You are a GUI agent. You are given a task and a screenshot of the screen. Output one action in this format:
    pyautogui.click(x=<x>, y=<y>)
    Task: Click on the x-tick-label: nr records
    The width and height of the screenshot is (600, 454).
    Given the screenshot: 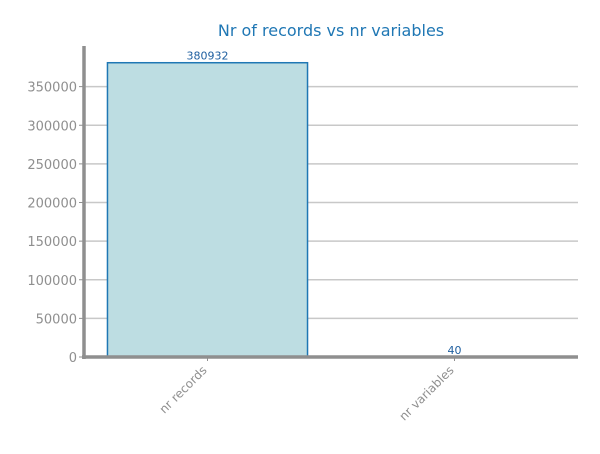 What is the action you would take?
    pyautogui.click(x=183, y=389)
    